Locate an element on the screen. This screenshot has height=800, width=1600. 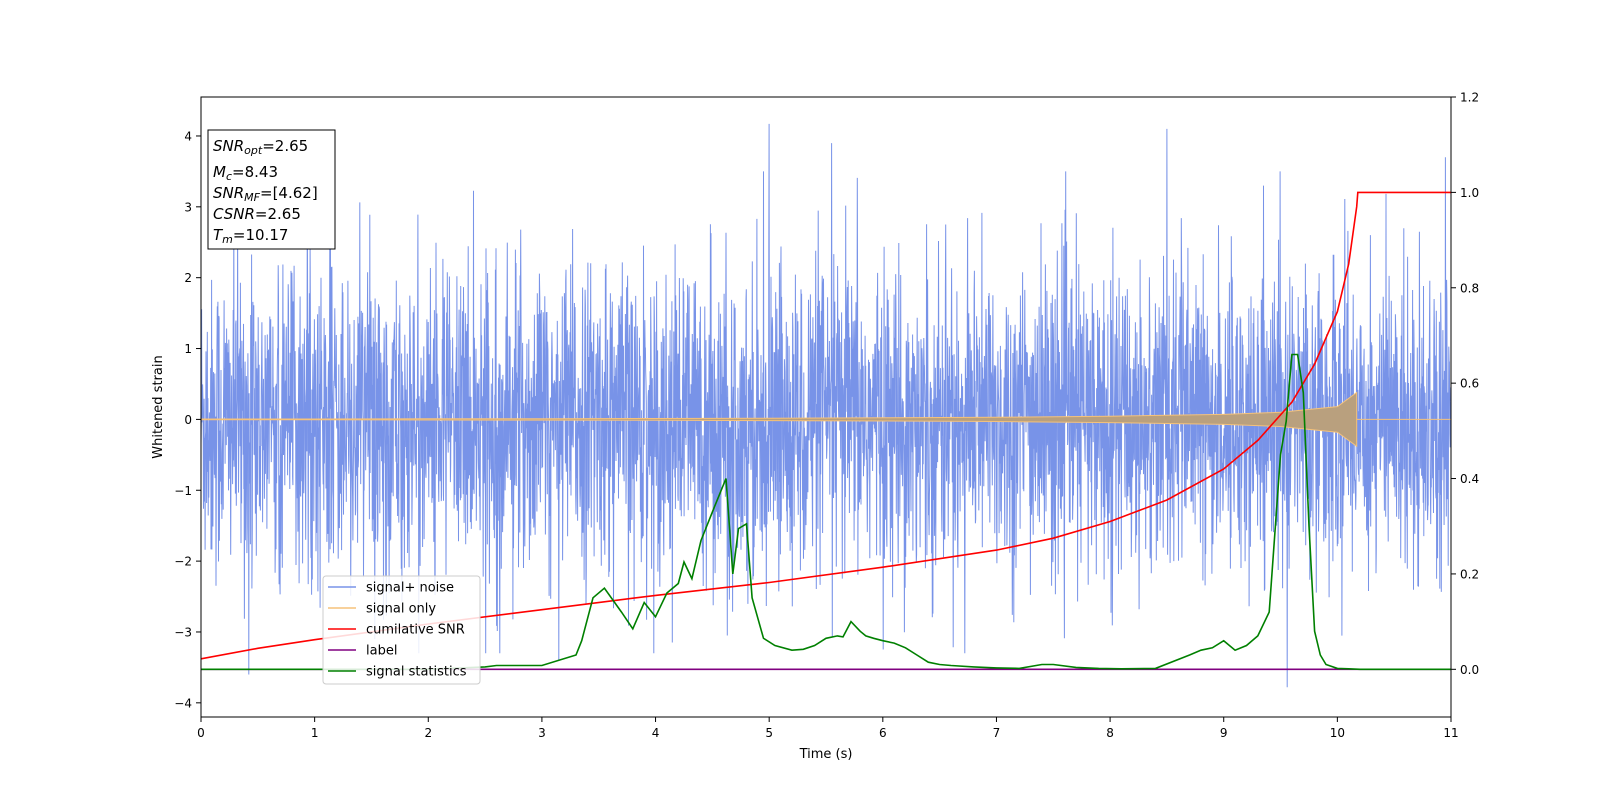
legend-label: signal+ noise is located at coordinates (410, 588).